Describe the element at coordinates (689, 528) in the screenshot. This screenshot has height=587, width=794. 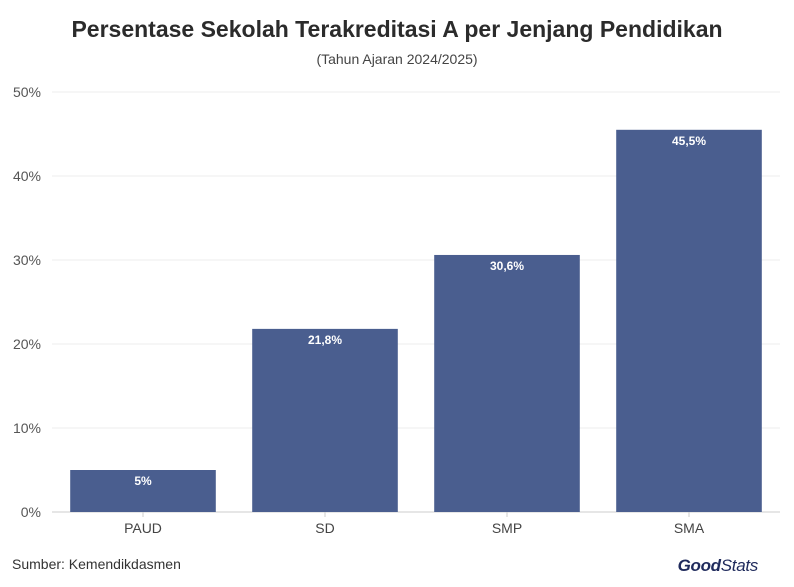
I see `x-tick-label: SMA` at that location.